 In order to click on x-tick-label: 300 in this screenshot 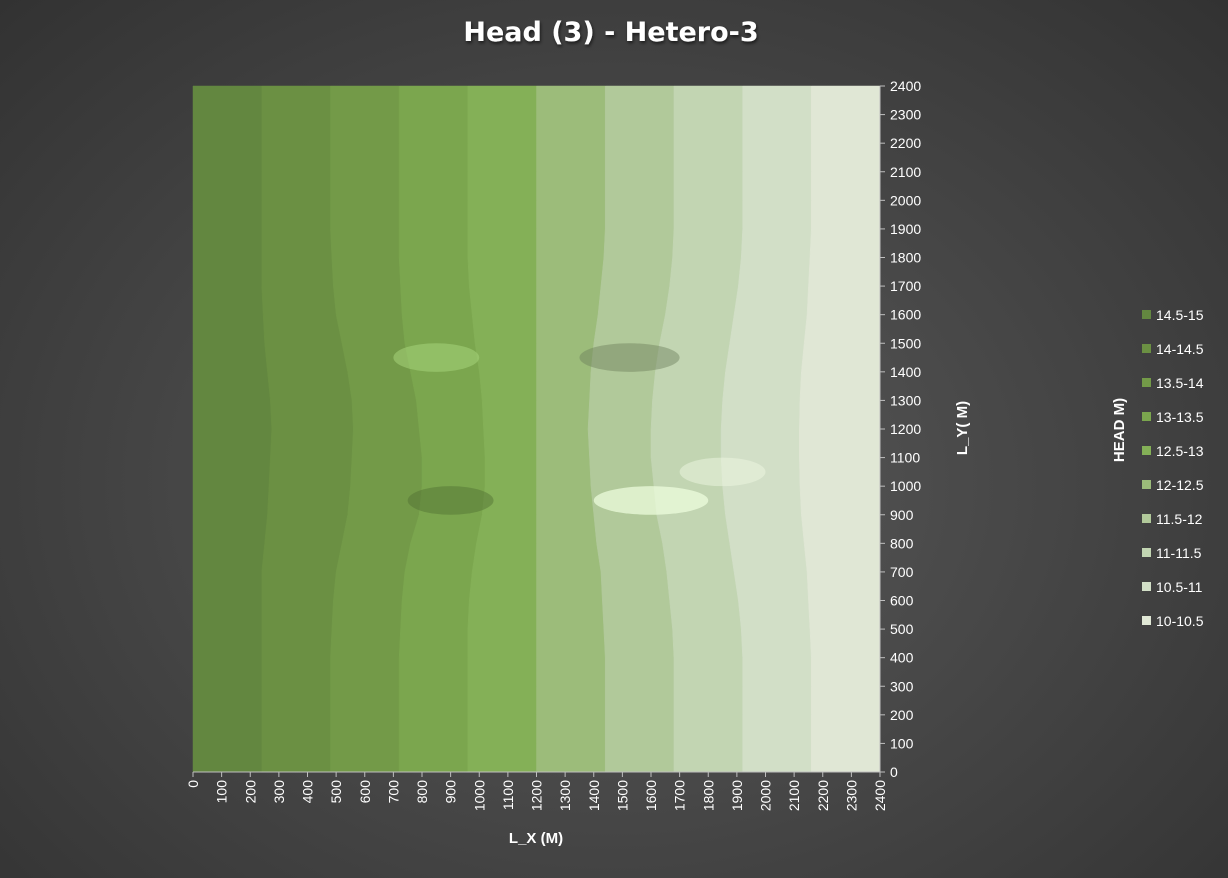, I will do `click(279, 792)`.